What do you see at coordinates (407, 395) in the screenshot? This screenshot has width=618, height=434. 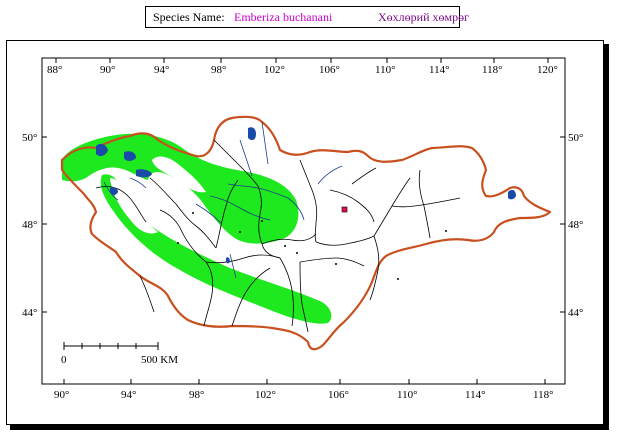 I see `lon-label-bottom-5: 110°` at bounding box center [407, 395].